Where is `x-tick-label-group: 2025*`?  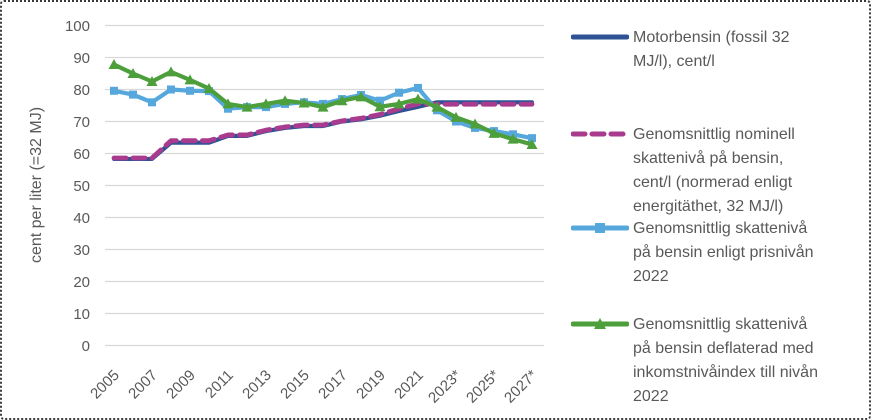 x-tick-label-group: 2025* is located at coordinates (483, 387).